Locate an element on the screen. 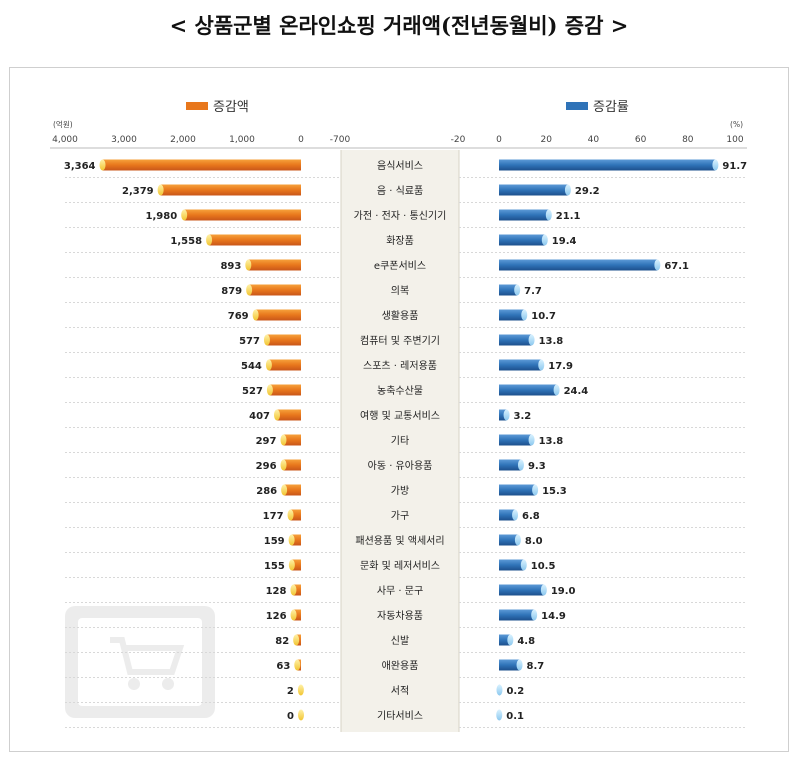 This screenshot has width=798, height=760. amount-value-label: 128 is located at coordinates (276, 591).